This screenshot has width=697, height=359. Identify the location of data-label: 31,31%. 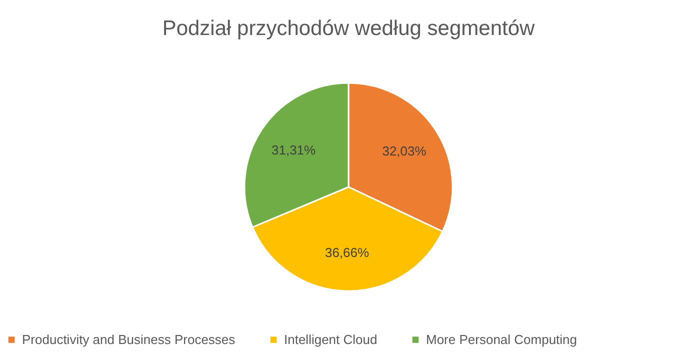
(294, 150).